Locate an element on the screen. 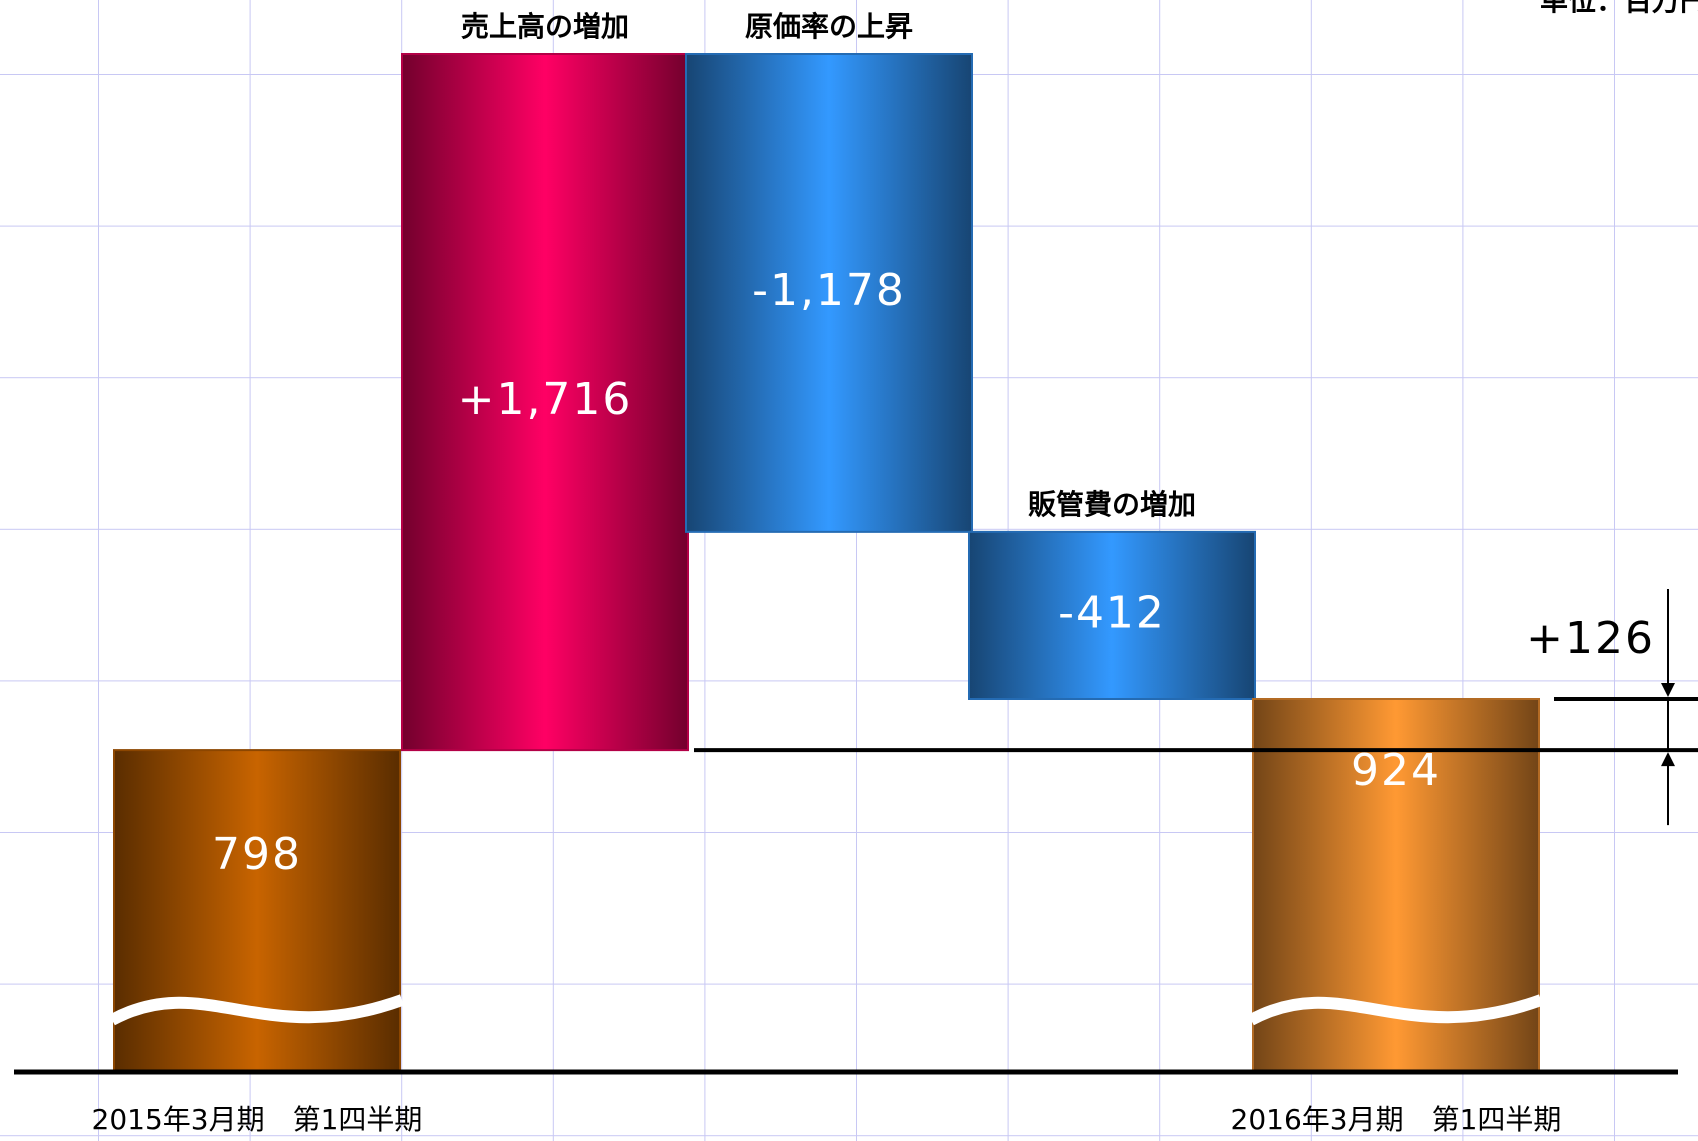  unit-note: 単位：百万円 is located at coordinates (1619, 8).